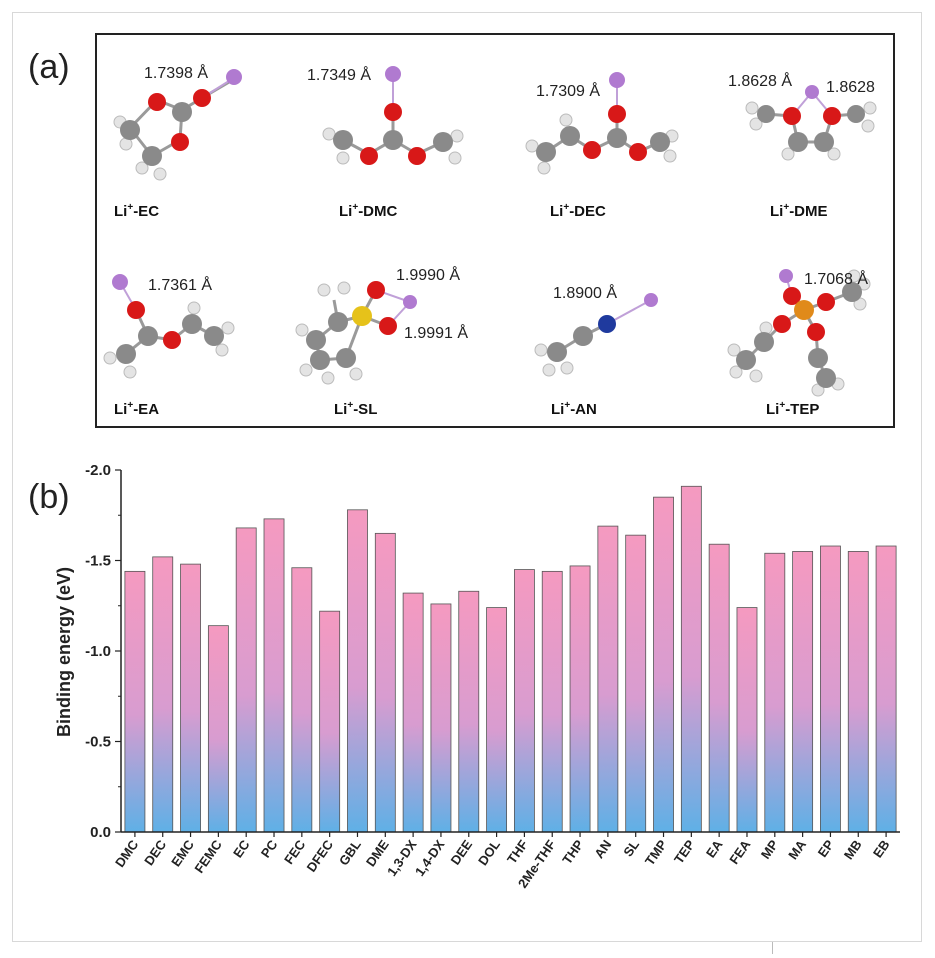  What do you see at coordinates (127, 853) in the screenshot?
I see `x-tick-label: DMC` at bounding box center [127, 853].